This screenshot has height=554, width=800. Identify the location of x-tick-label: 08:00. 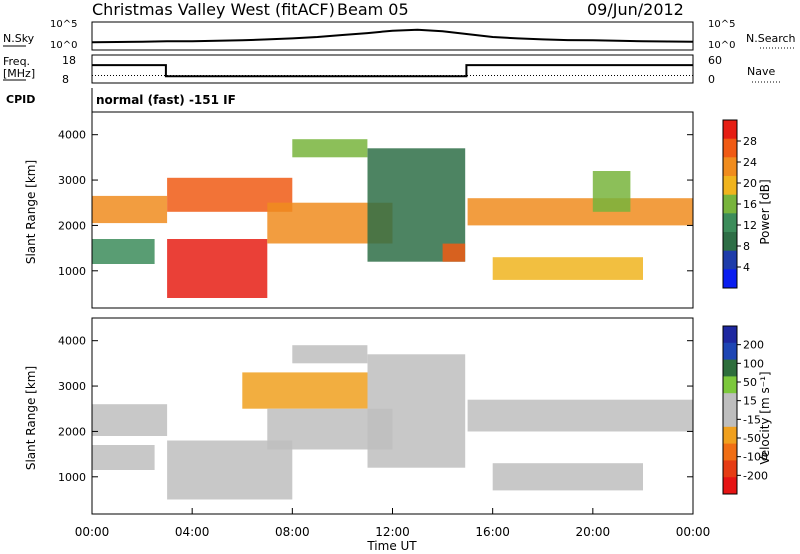
(292, 532).